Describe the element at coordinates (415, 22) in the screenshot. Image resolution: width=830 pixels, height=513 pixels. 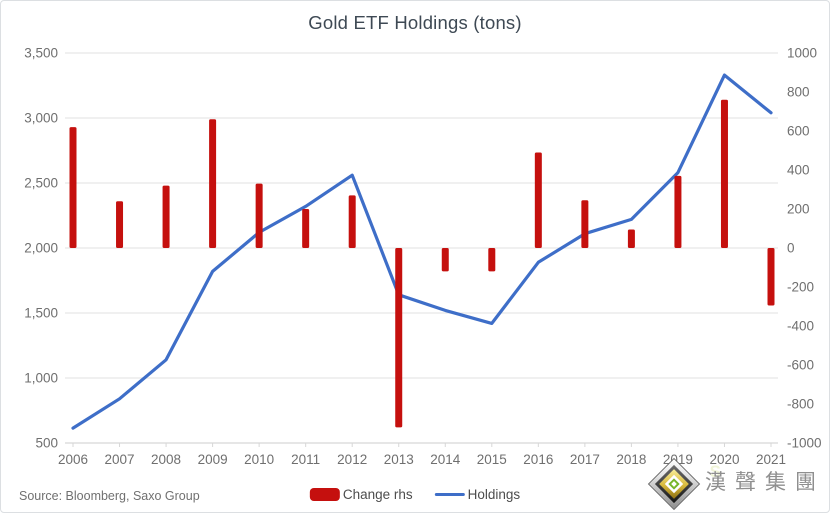
I see `chart-title: Gold ETF Holdings (tons)` at that location.